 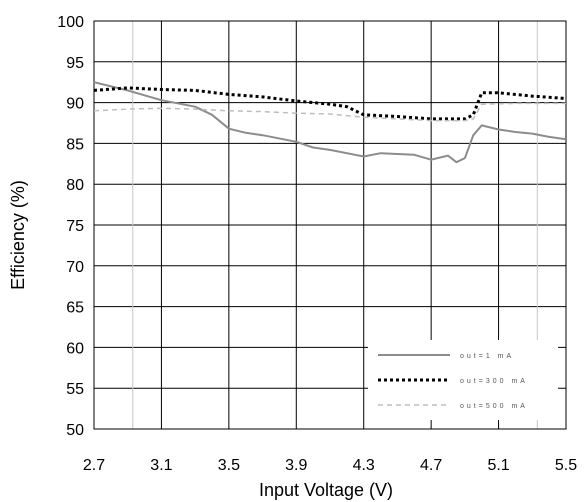 I want to click on x-tick-label-2: 3.5, so click(x=229, y=465).